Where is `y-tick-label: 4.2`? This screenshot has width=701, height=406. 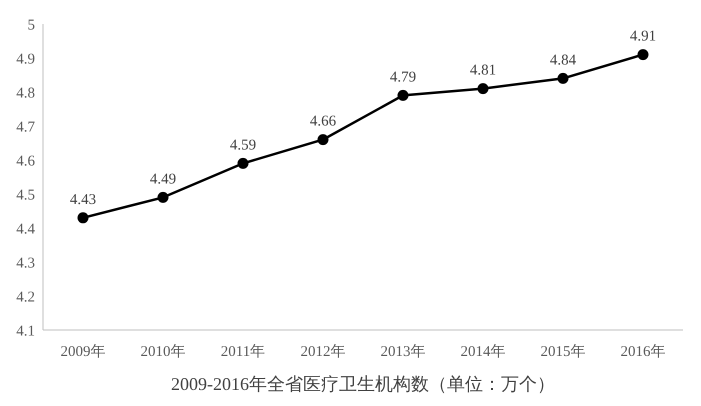 y-tick-label: 4.2 is located at coordinates (25, 297).